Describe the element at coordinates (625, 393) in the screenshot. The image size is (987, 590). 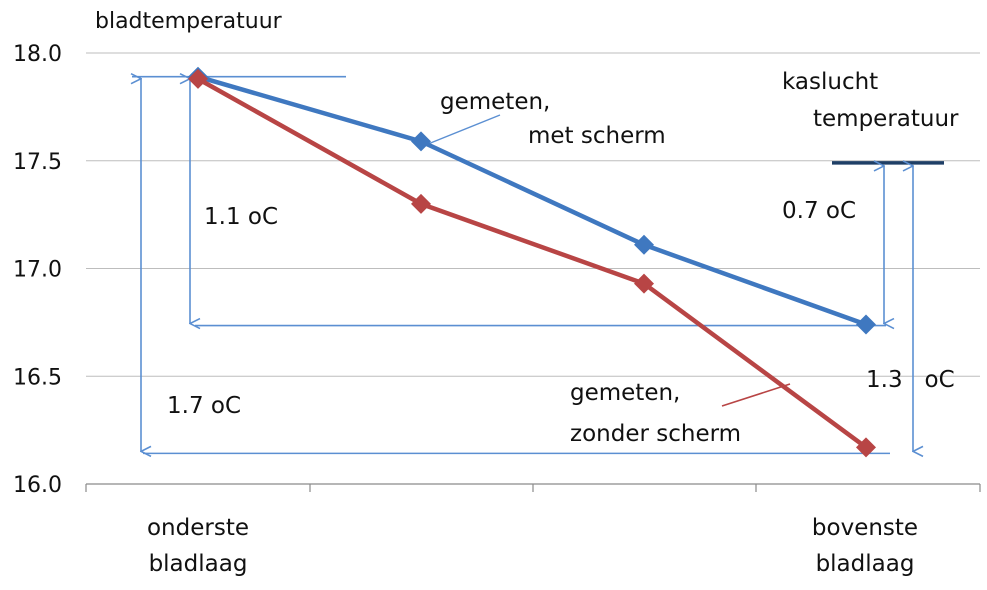
I see `series-label-zonder-scherm: gemeten,` at that location.